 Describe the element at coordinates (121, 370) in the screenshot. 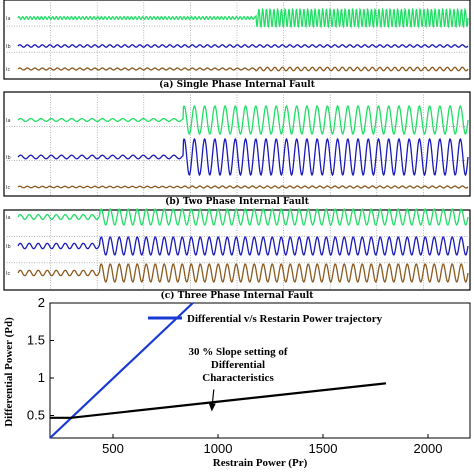

I see `trajectory-line` at that location.